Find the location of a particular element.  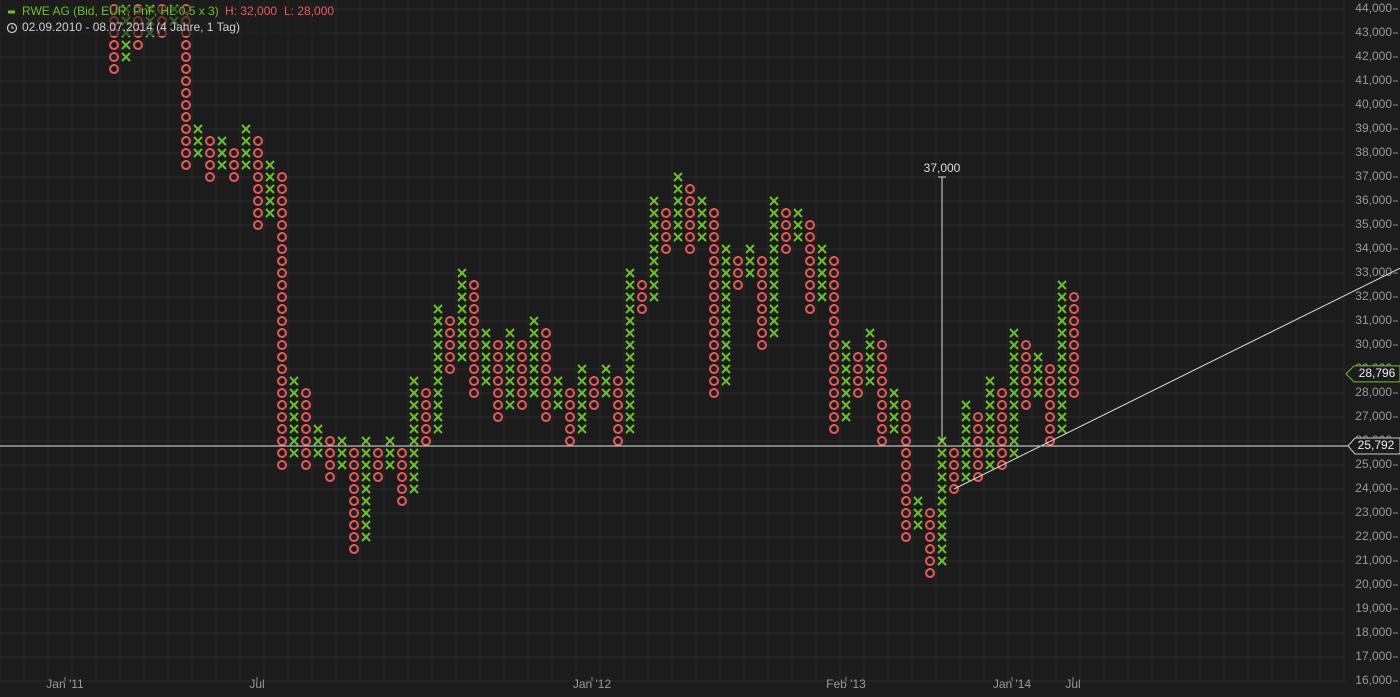

trendline is located at coordinates (1176, 378).